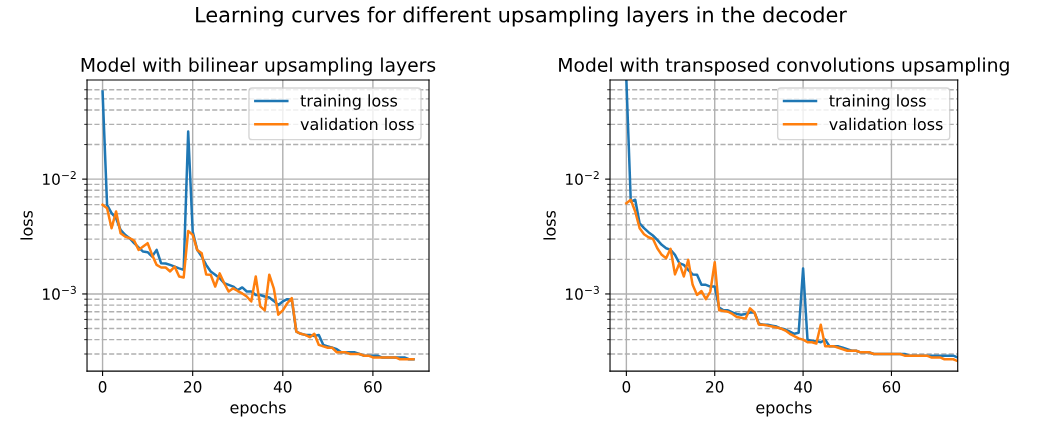 This screenshot has width=1041, height=430. What do you see at coordinates (784, 66) in the screenshot?
I see `chart-title: Model with transposed convolutions upsampling` at bounding box center [784, 66].